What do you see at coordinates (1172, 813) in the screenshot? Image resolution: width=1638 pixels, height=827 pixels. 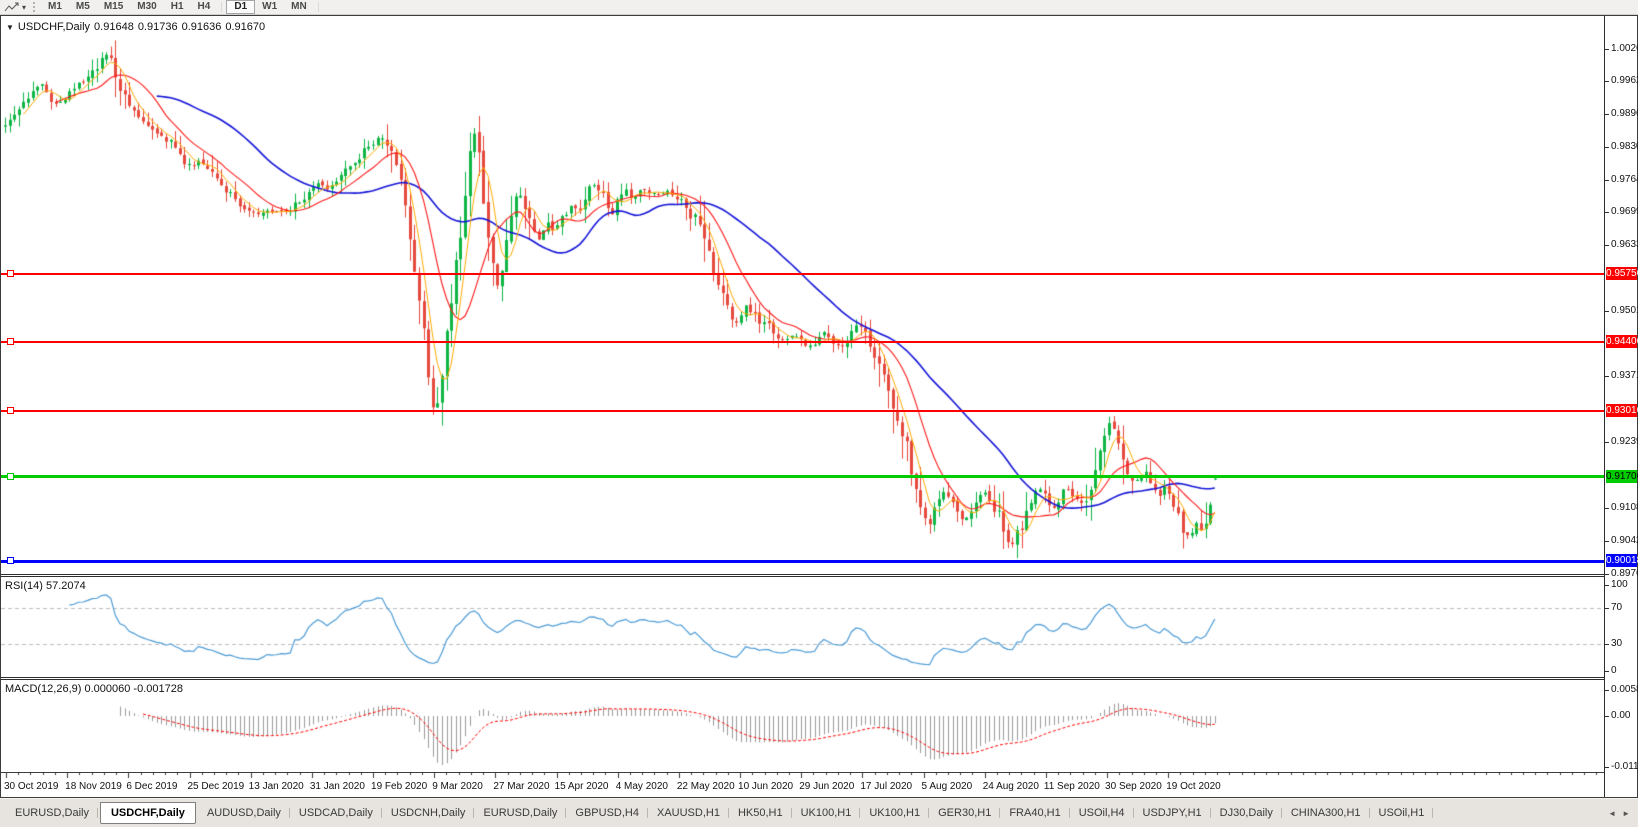 I see `tab-usdjpy-h1: USDJPY,H1` at bounding box center [1172, 813].